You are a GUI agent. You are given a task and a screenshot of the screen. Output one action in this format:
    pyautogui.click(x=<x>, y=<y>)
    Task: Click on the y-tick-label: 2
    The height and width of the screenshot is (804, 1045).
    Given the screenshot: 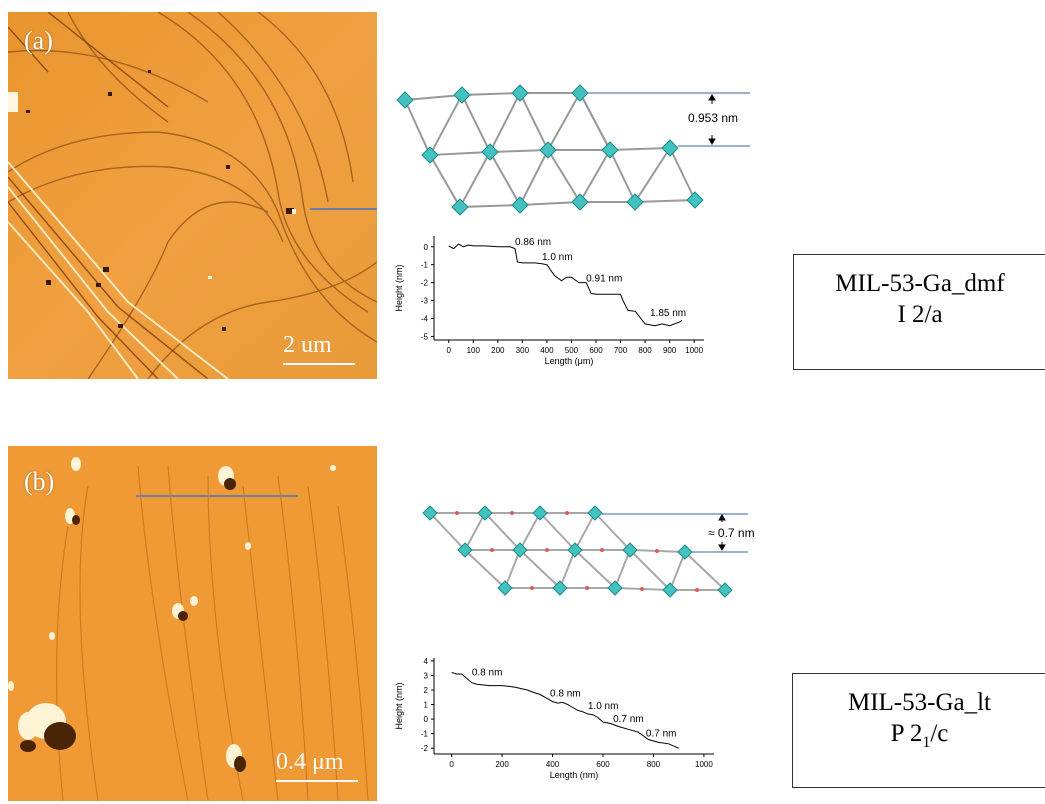 What is the action you would take?
    pyautogui.click(x=426, y=690)
    